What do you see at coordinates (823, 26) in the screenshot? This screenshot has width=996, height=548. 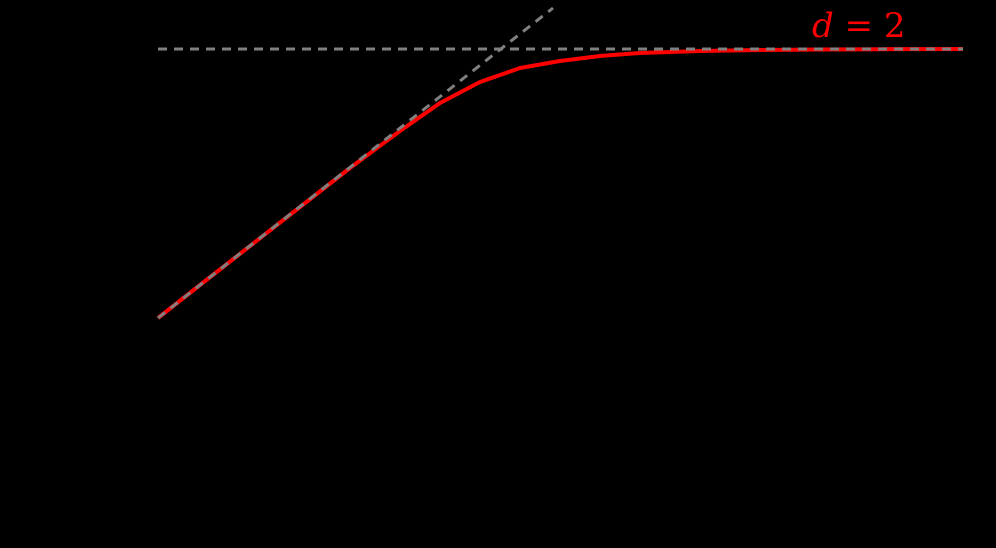 I see `label-var: d` at bounding box center [823, 26].